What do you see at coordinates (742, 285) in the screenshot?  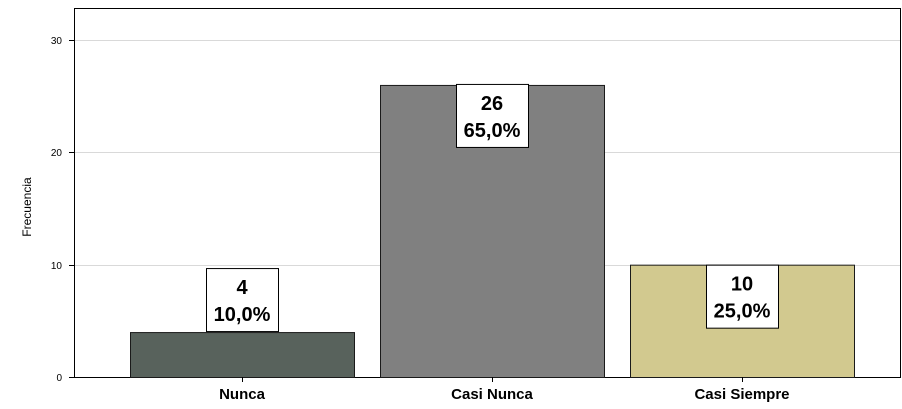 I see `data-label-count: 10` at bounding box center [742, 285].